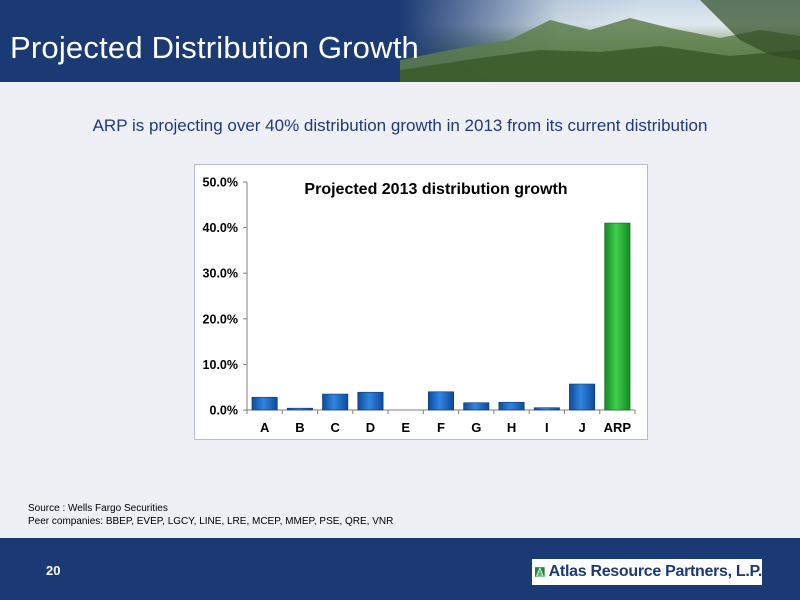 The width and height of the screenshot is (800, 600). What do you see at coordinates (220, 228) in the screenshot?
I see `y-tick-label: 40.0%` at bounding box center [220, 228].